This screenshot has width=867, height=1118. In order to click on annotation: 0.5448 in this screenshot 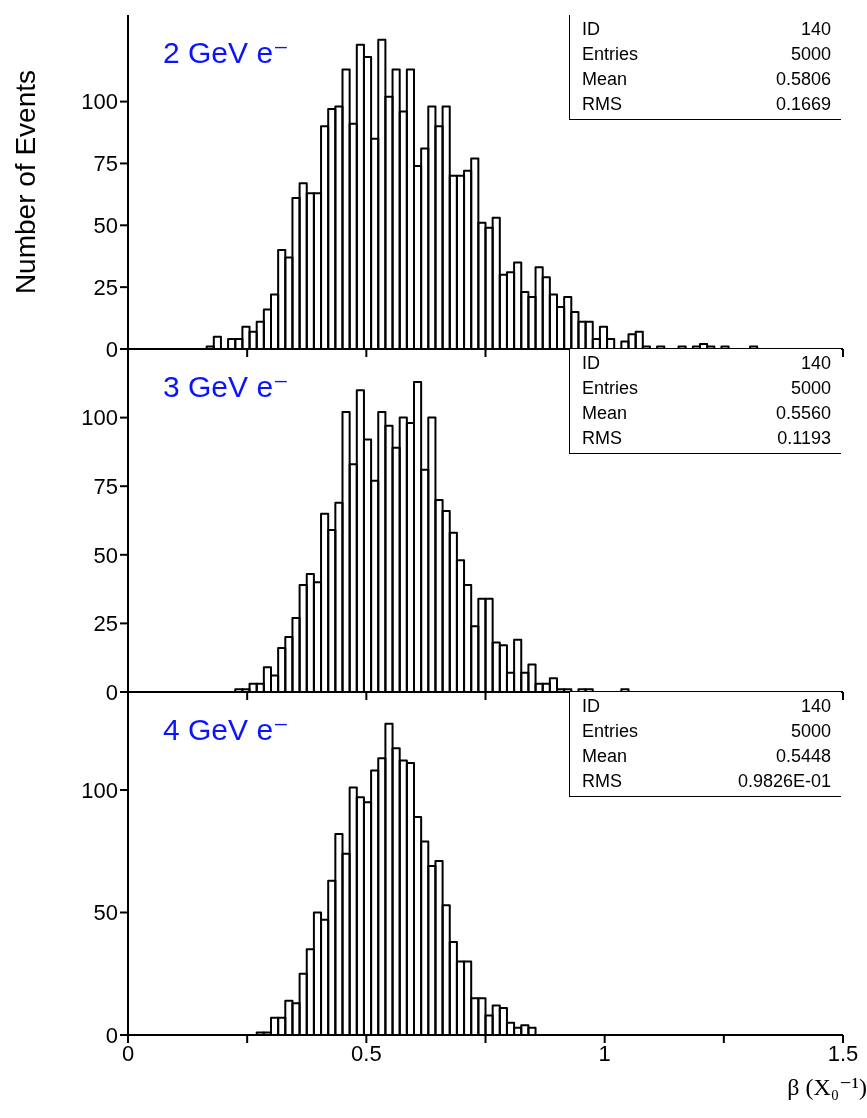, I will do `click(803, 756)`.